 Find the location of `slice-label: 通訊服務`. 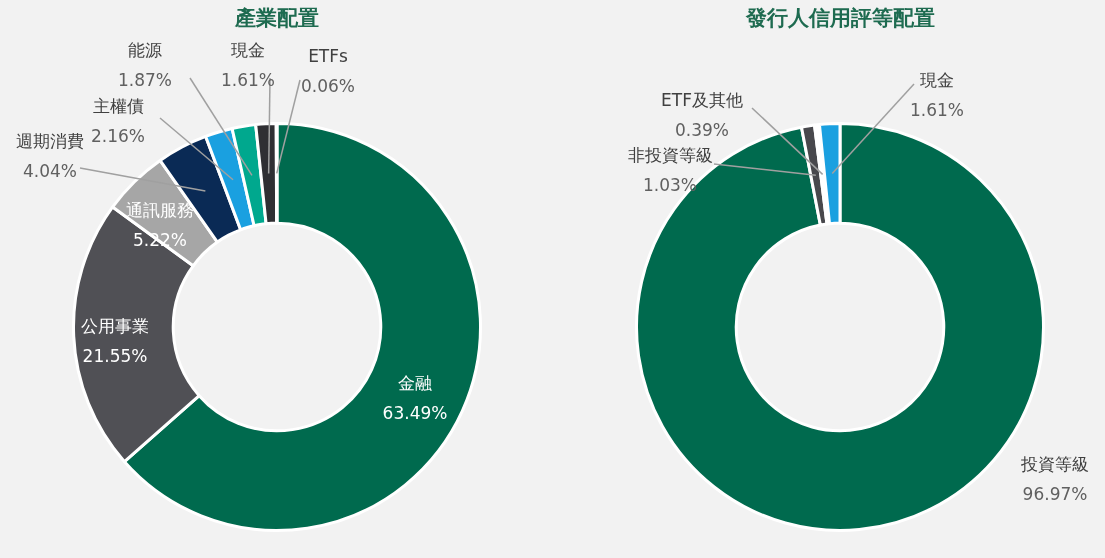

slice-label: 通訊服務 is located at coordinates (160, 210).